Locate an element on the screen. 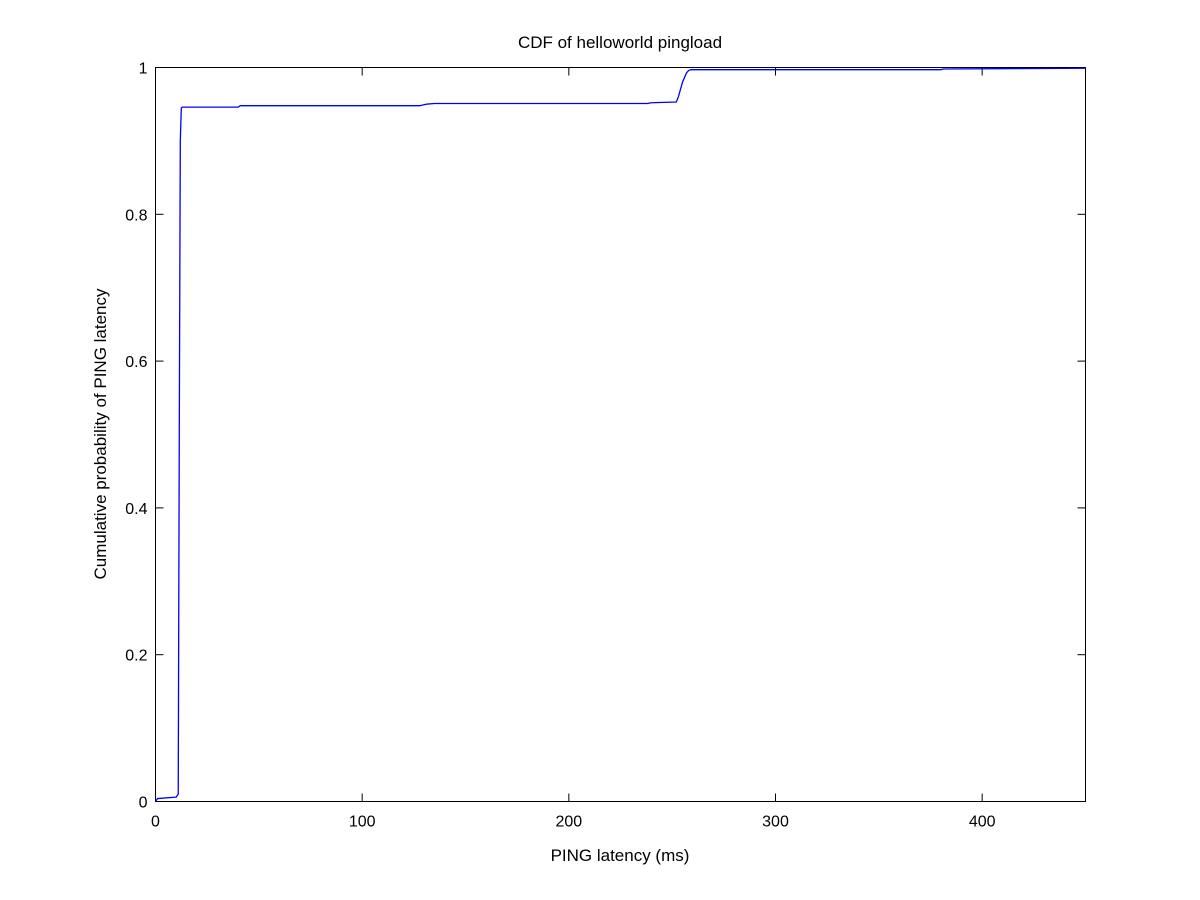 Image resolution: width=1200 pixels, height=900 pixels. x-tick-label: 400 is located at coordinates (982, 822).